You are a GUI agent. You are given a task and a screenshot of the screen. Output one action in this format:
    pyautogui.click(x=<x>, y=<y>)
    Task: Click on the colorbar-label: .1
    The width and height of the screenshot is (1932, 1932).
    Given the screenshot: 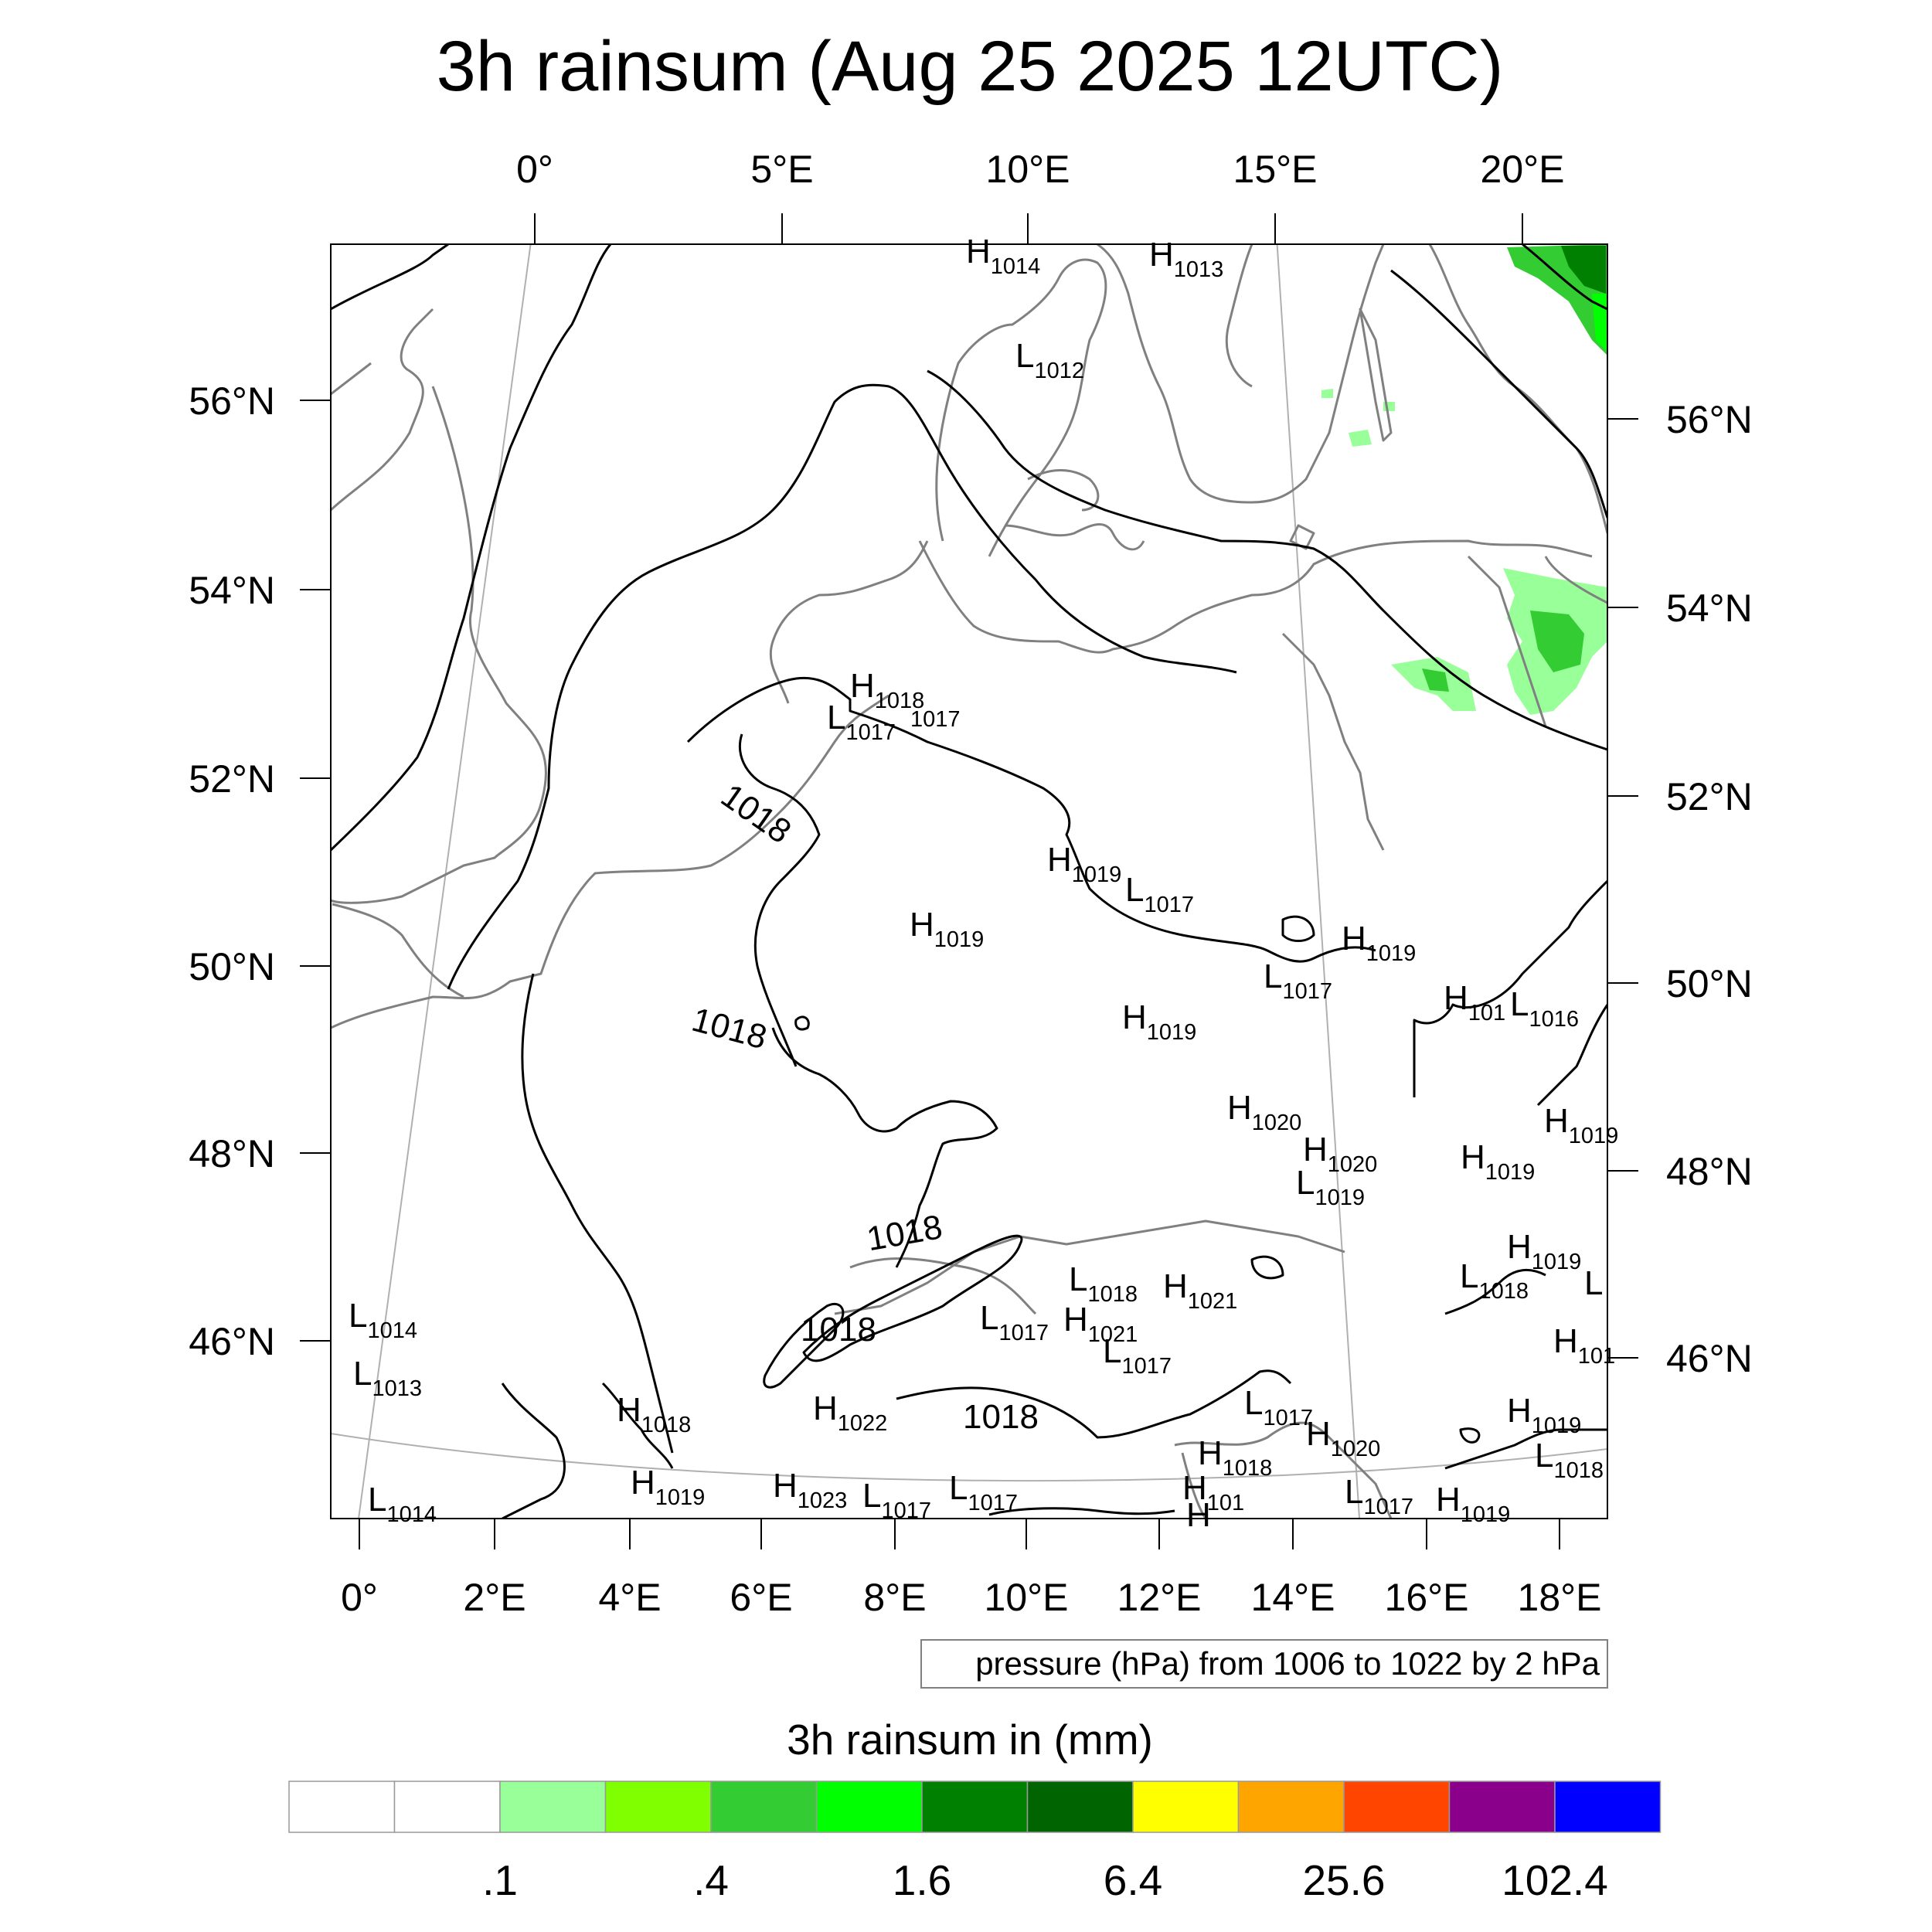 What is the action you would take?
    pyautogui.click(x=500, y=1880)
    